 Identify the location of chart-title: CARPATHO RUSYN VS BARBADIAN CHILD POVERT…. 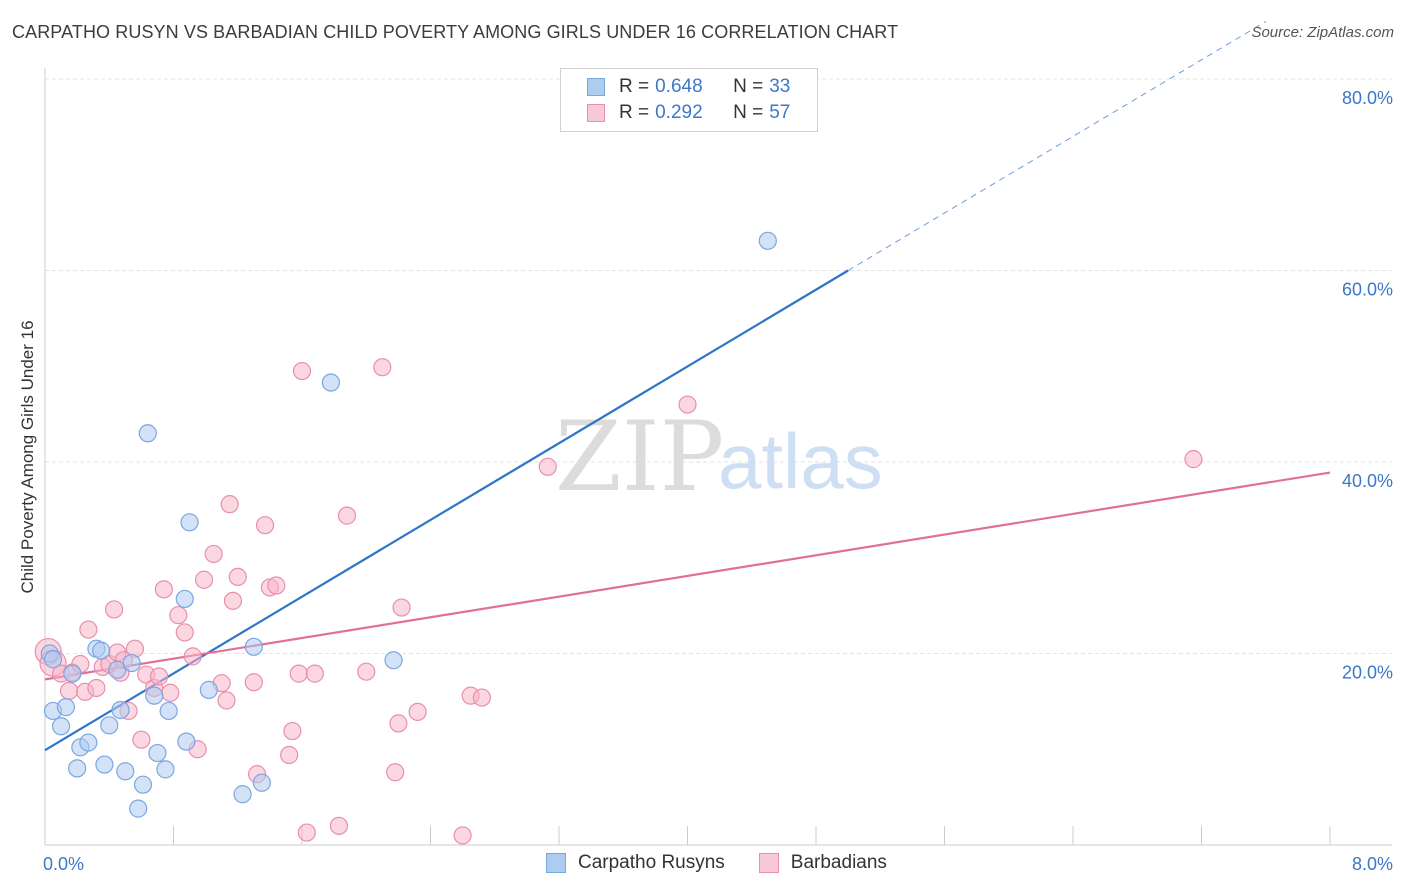
(455, 32).